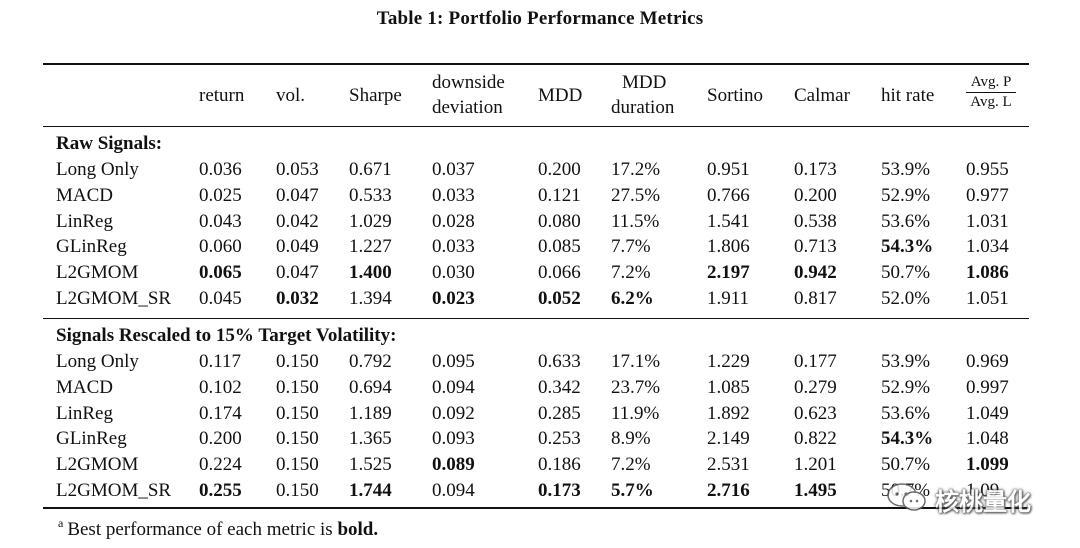 This screenshot has width=1080, height=548. What do you see at coordinates (728, 273) in the screenshot?
I see `cell-sortino: 2.197` at bounding box center [728, 273].